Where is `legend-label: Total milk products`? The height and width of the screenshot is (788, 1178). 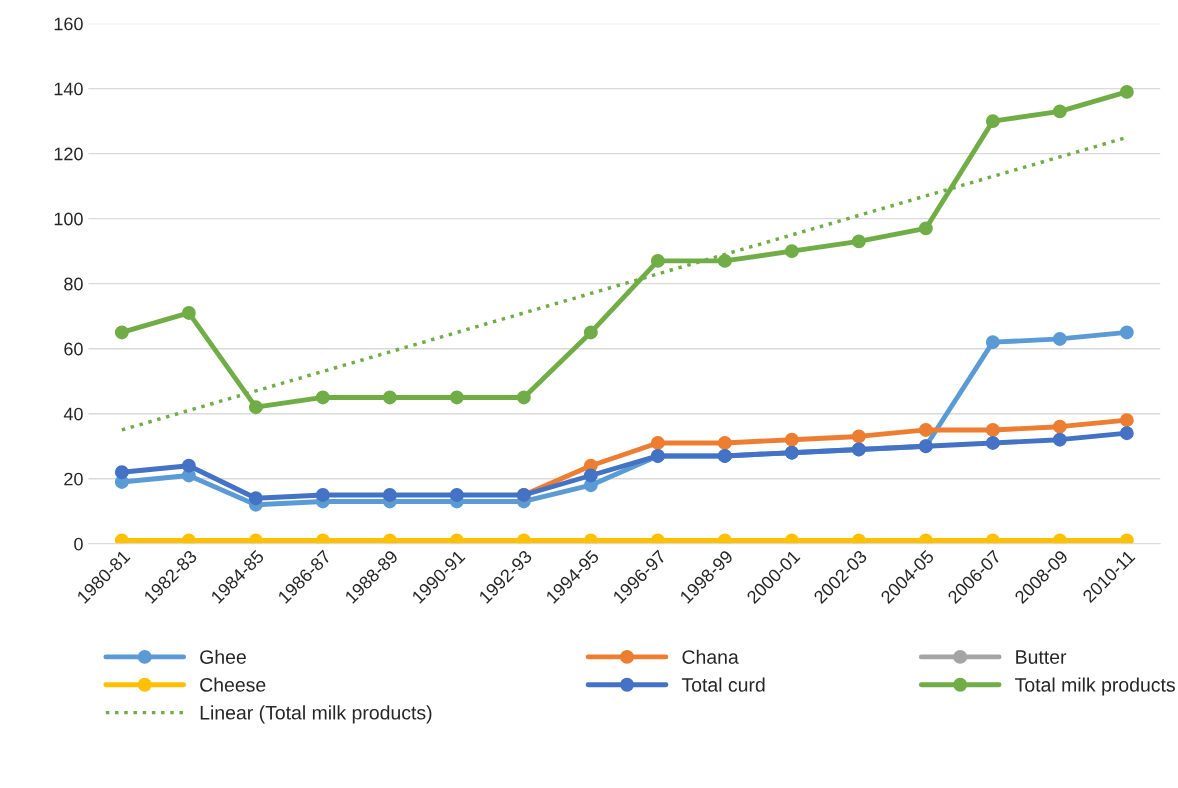 legend-label: Total milk products is located at coordinates (1095, 686).